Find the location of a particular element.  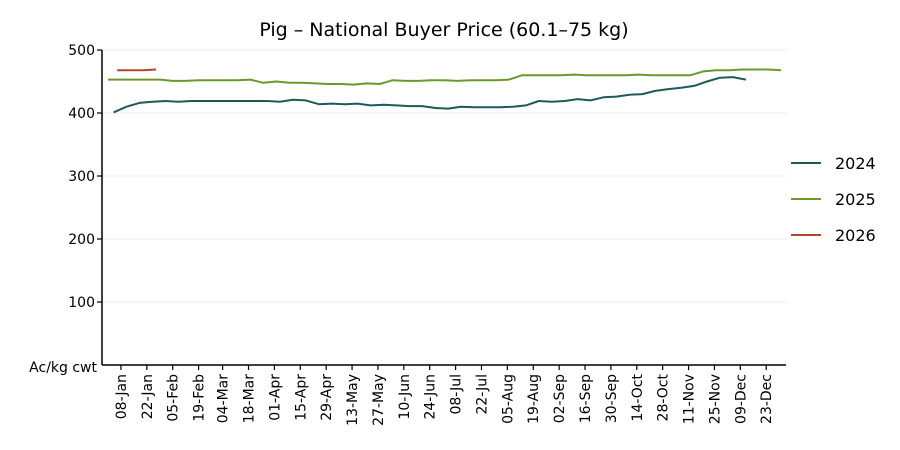

y-tick-label: 400 is located at coordinates (81, 114).